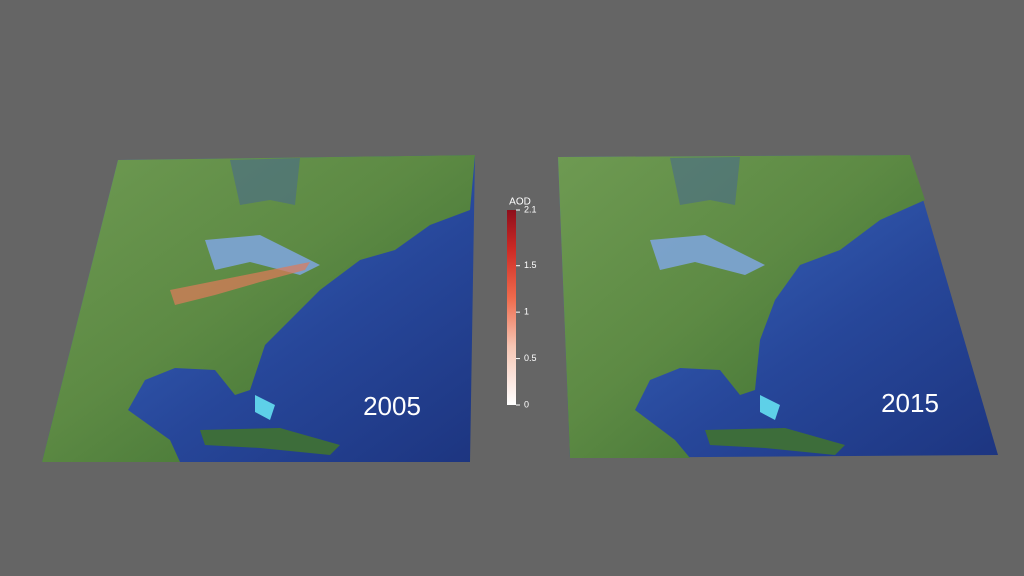 This screenshot has height=576, width=1024. I want to click on tick-label: 1.5, so click(530, 265).